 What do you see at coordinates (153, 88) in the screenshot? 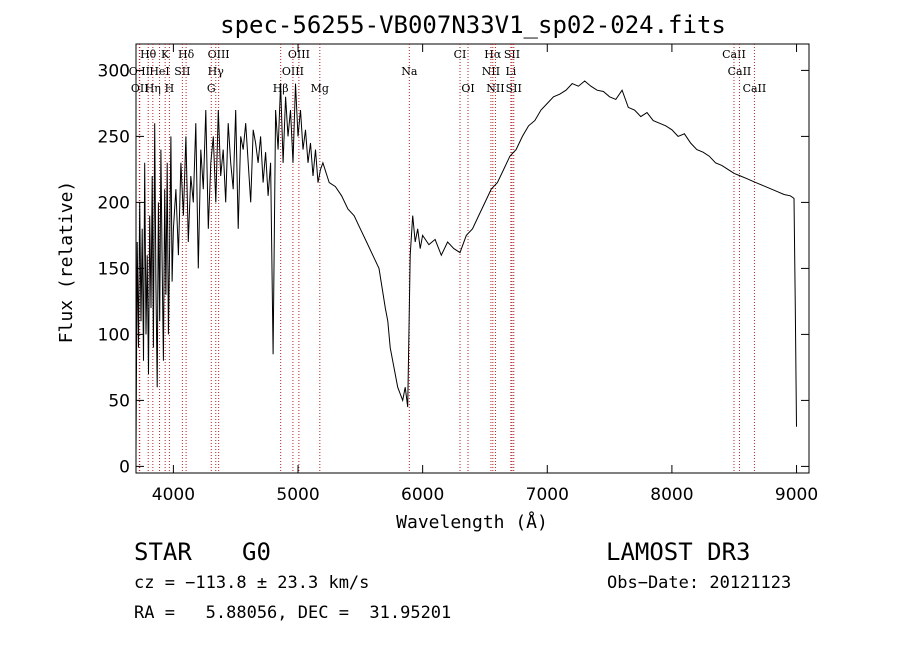
I see `marker-label-19: Hη` at bounding box center [153, 88].